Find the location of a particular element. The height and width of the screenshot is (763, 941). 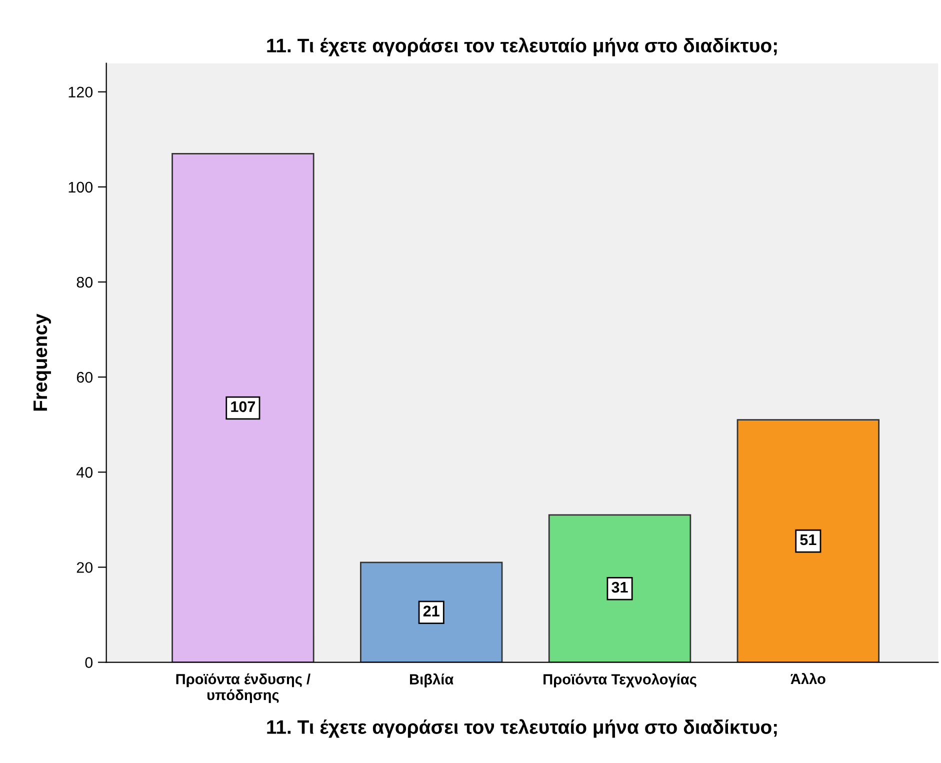

data-label: 31 is located at coordinates (620, 587).